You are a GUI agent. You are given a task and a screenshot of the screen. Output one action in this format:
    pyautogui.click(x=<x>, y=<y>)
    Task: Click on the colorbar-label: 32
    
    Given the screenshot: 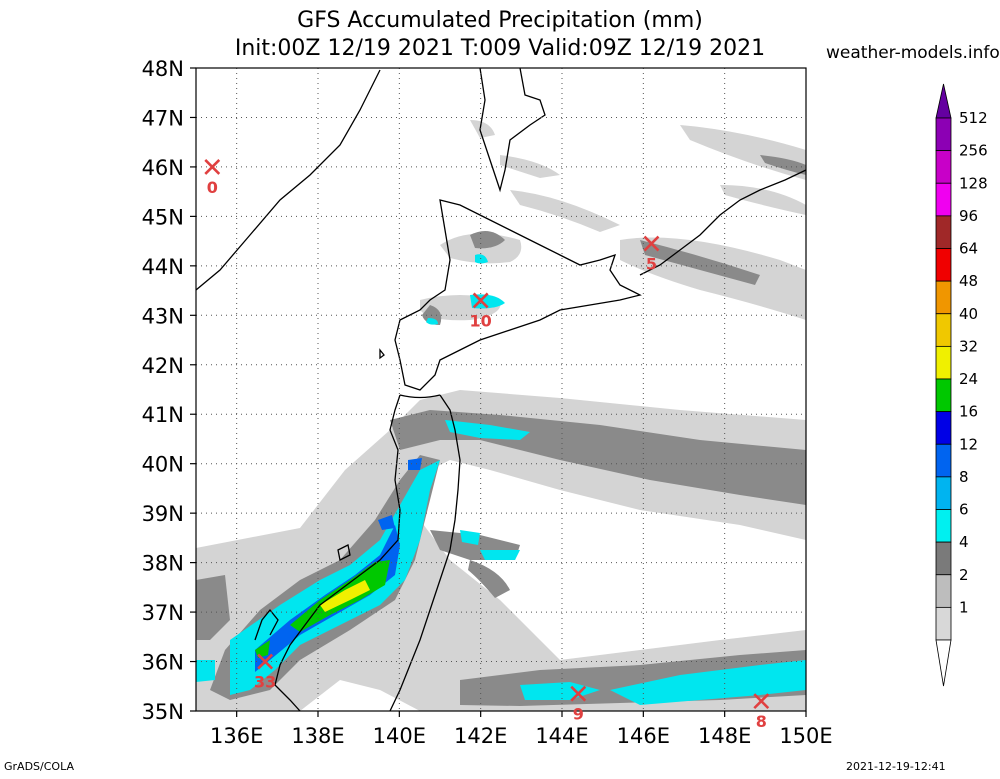 What is the action you would take?
    pyautogui.click(x=968, y=346)
    